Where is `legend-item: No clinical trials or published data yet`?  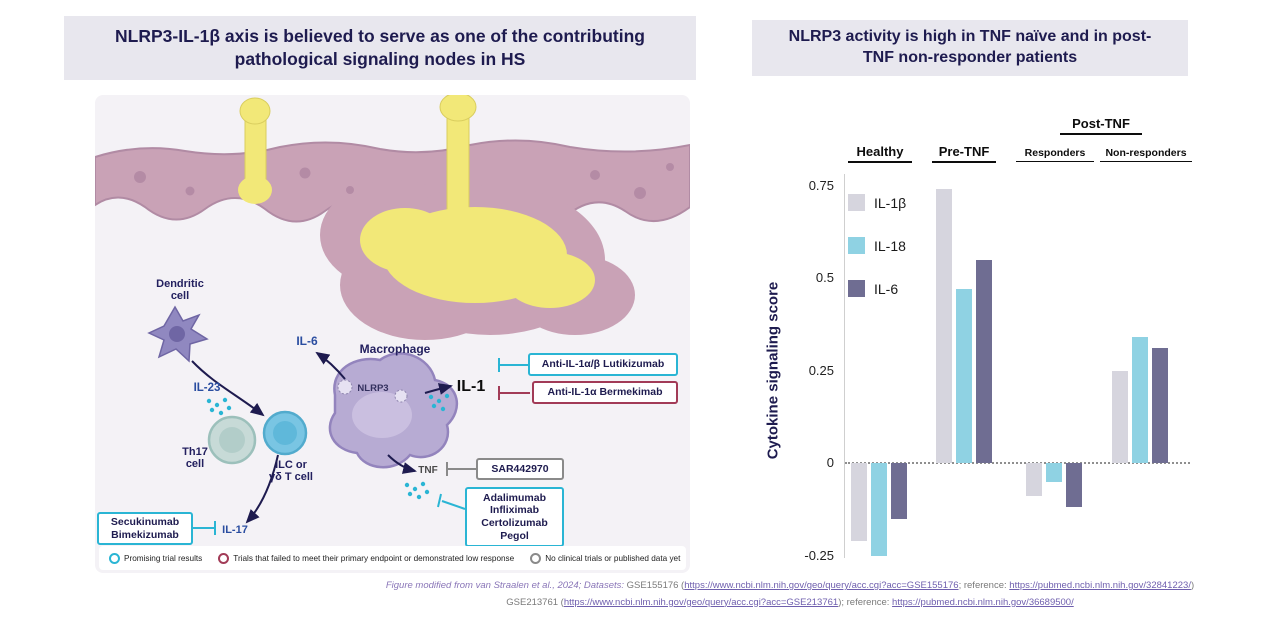 legend-item: No clinical trials or published data yet is located at coordinates (605, 558).